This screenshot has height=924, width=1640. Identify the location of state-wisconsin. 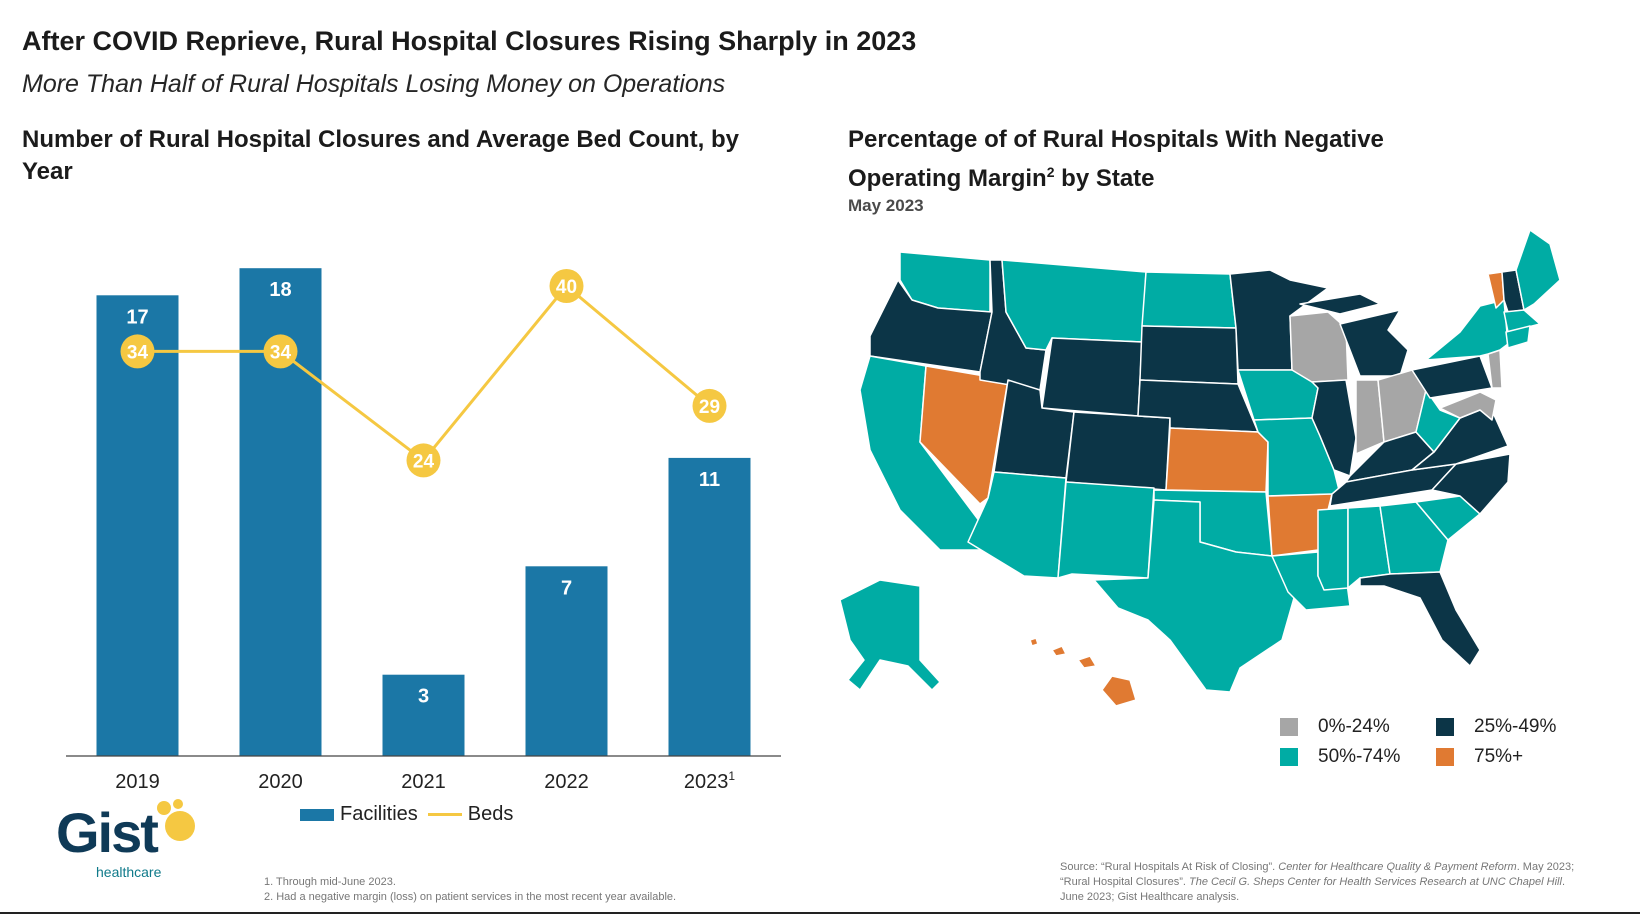
(1319, 347).